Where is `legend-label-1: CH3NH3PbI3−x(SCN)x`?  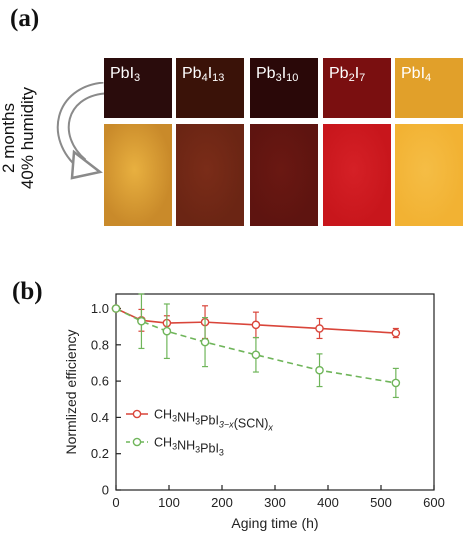
legend-label-1: CH3NH3PbI3−x(SCN)x is located at coordinates (213, 420).